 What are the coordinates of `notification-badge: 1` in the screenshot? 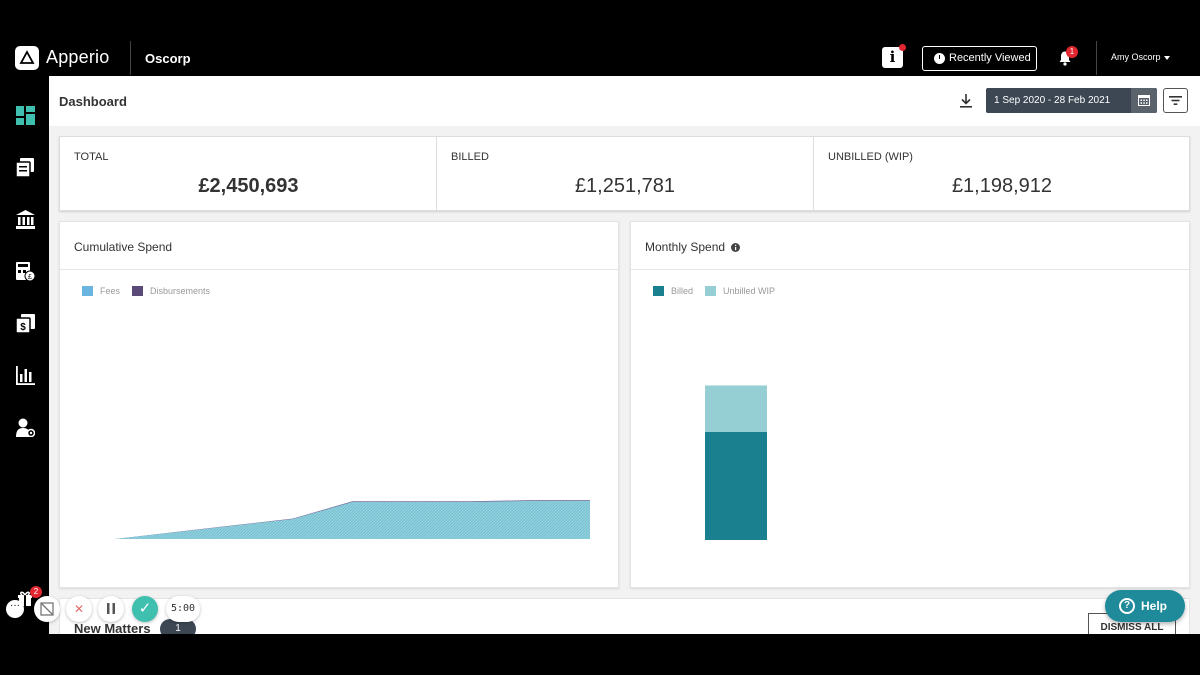 It's located at (1072, 52).